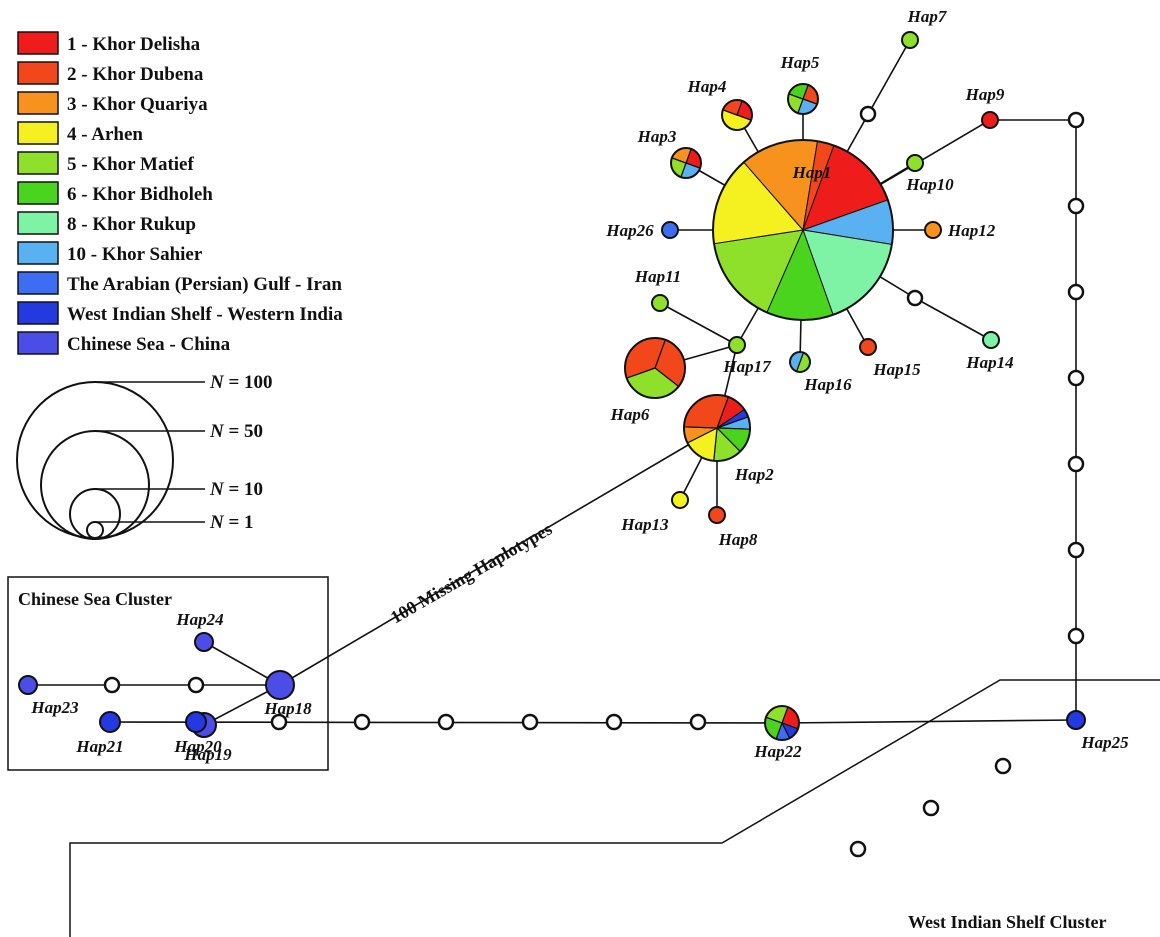 The height and width of the screenshot is (937, 1160). Describe the element at coordinates (707, 86) in the screenshot. I see `haplotype-label: Hap4` at that location.